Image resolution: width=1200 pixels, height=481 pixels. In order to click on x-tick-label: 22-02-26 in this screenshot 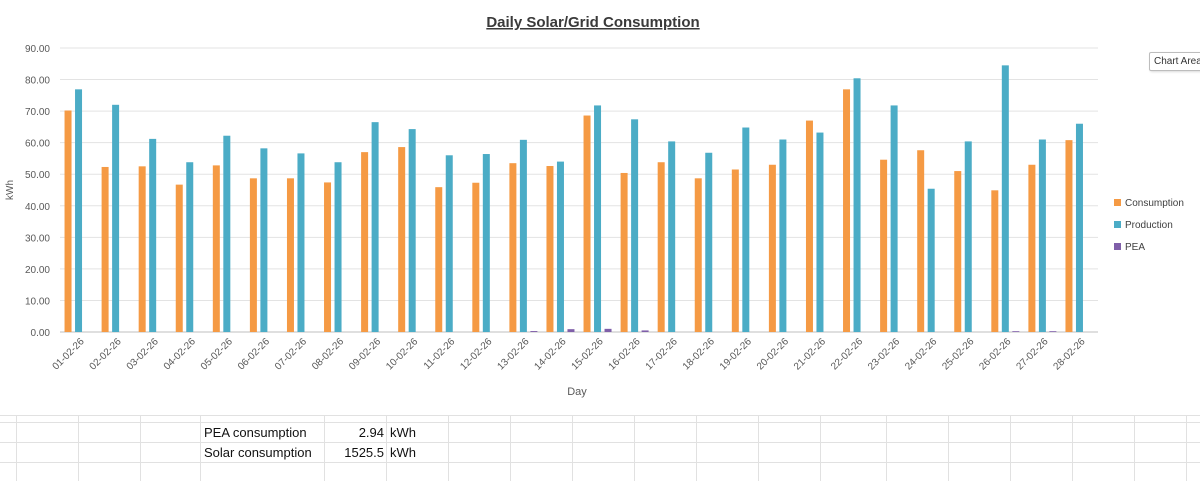, I will do `click(847, 354)`.